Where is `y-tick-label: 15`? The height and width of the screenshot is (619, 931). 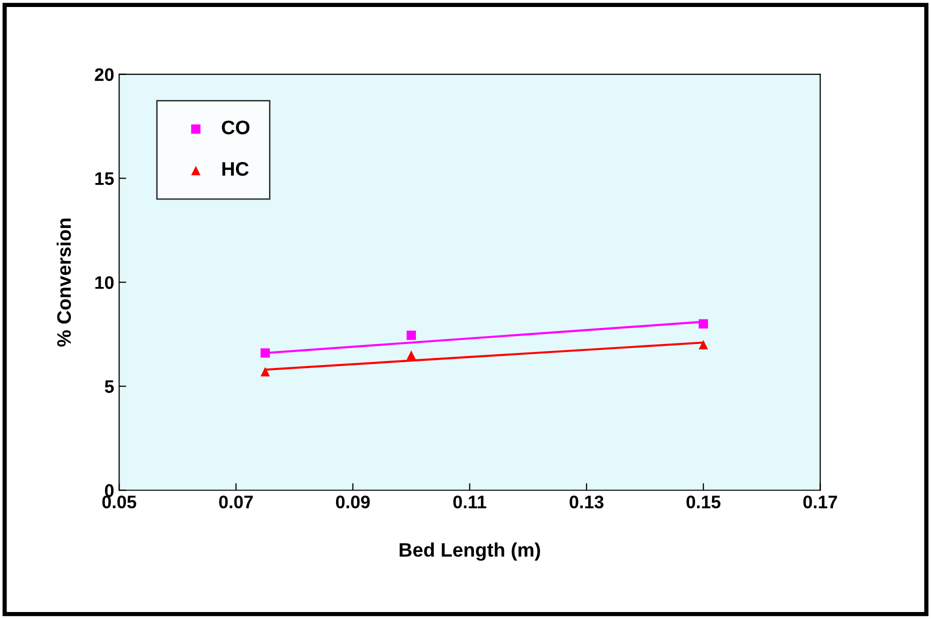
y-tick-label: 15 is located at coordinates (104, 178).